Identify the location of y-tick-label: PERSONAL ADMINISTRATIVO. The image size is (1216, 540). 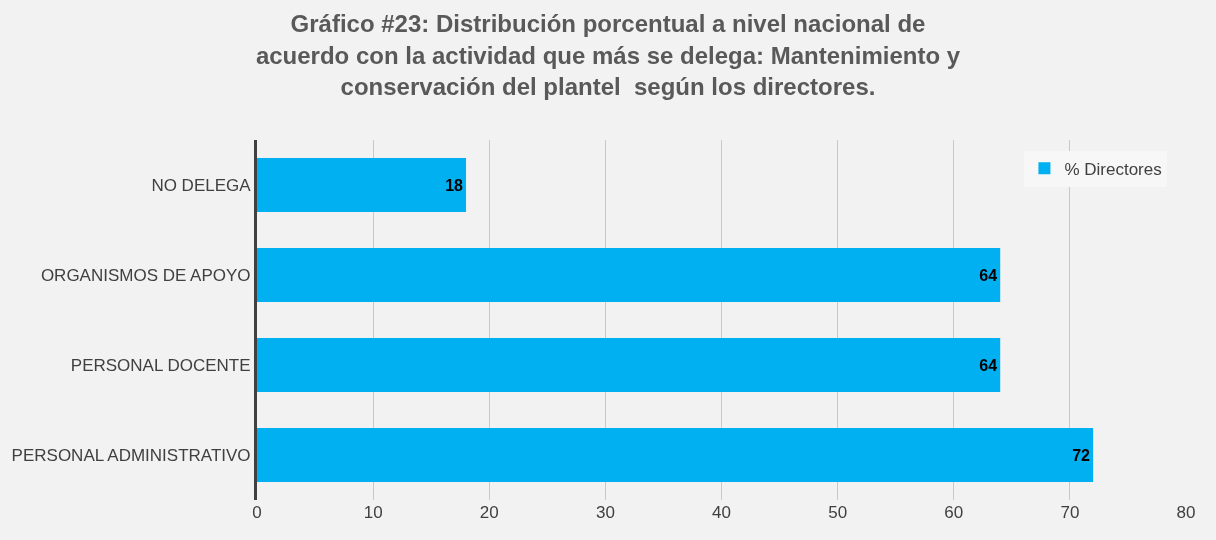
(131, 455).